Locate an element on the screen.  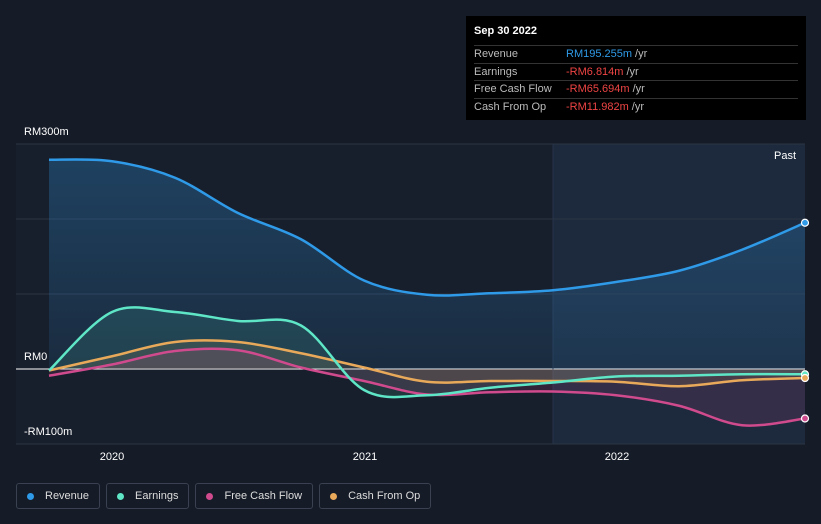
cash-from-op-area is located at coordinates (427, 363).